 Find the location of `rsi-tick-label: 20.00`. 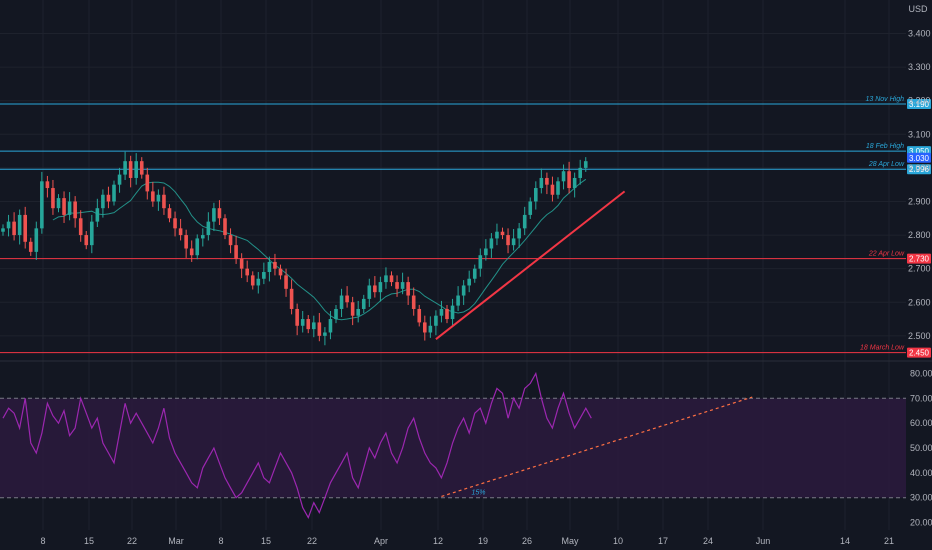

rsi-tick-label: 20.00 is located at coordinates (921, 523).